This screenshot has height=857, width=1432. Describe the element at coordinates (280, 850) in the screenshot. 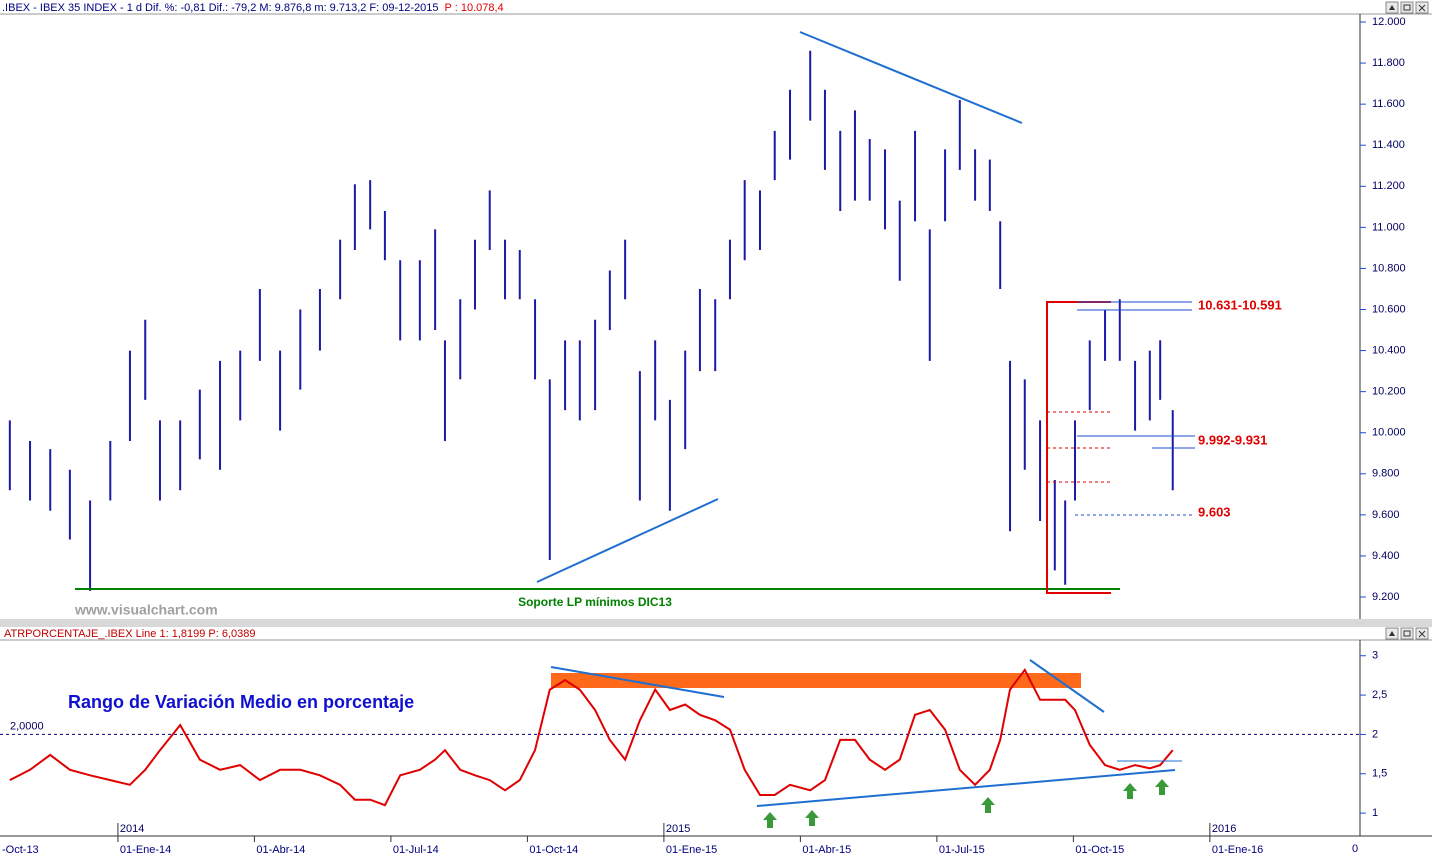

I see `x-tick-label: 01-Abr-14` at that location.